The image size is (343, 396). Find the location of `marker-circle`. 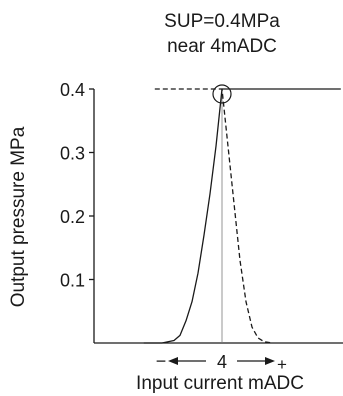

marker-circle is located at coordinates (222, 94).